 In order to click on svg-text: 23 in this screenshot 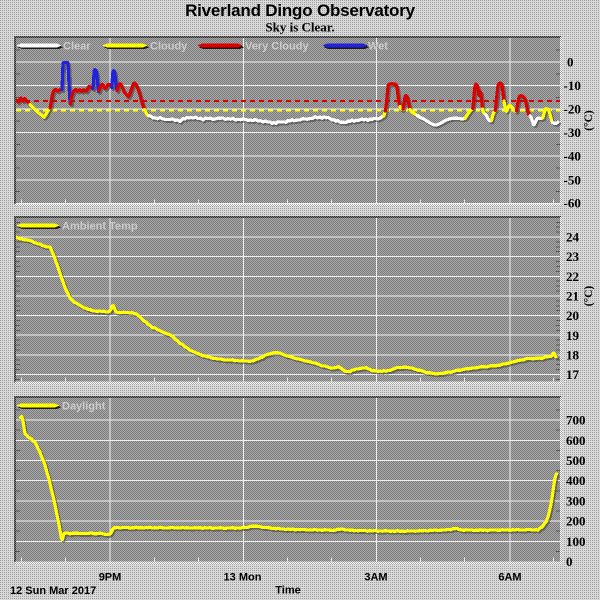, I will do `click(573, 256)`.